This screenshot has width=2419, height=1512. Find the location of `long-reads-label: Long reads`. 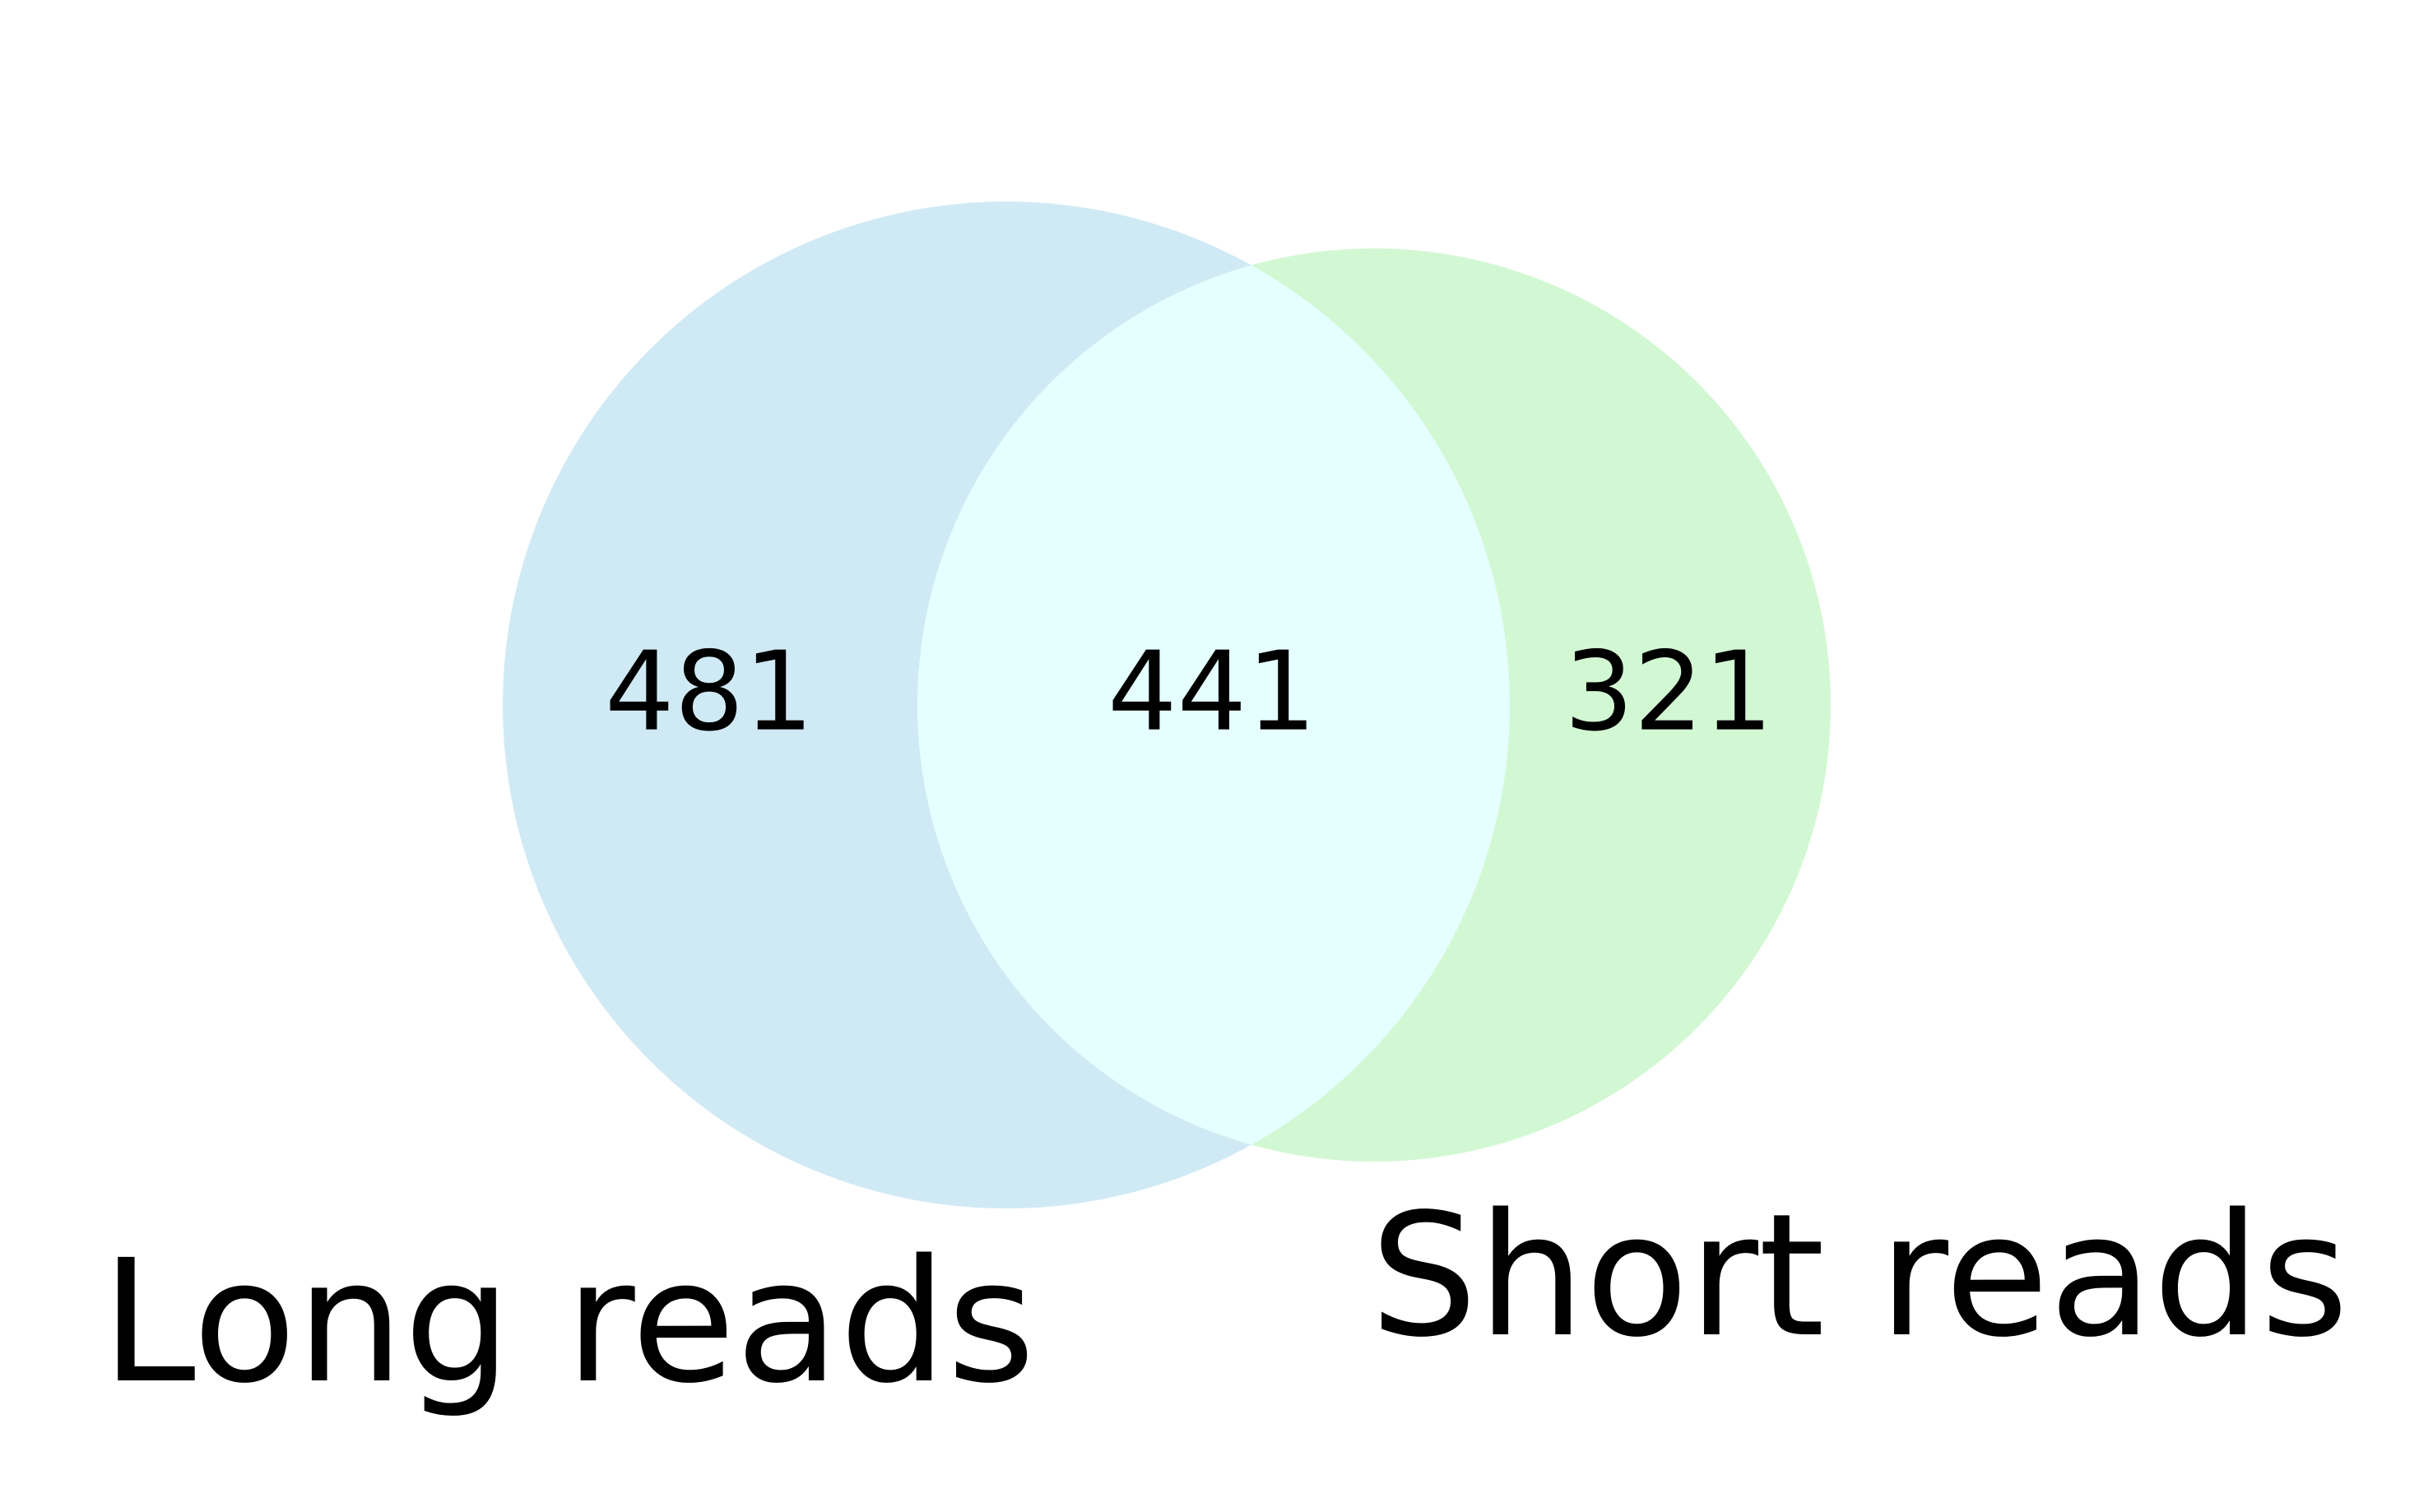

long-reads-label: Long reads is located at coordinates (568, 1322).